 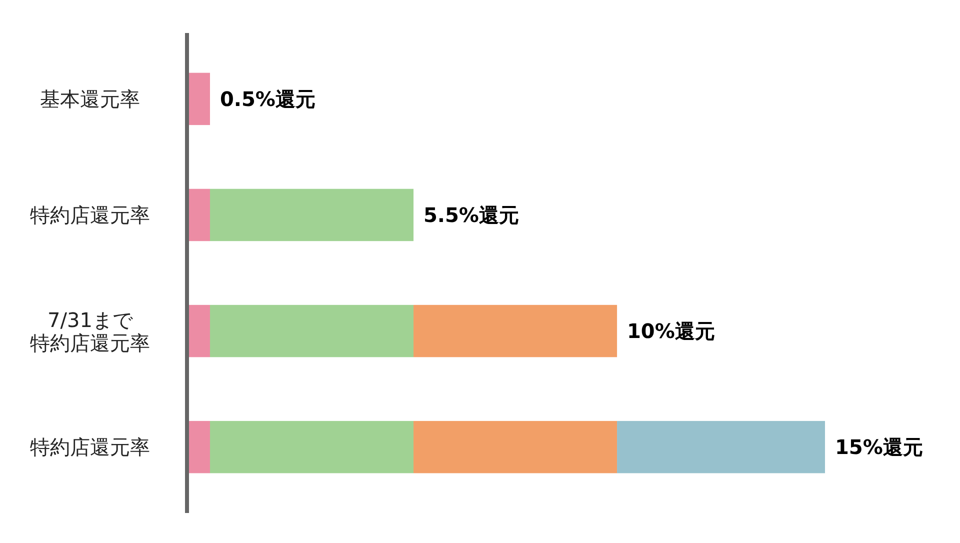 I want to click on annotation: 10%還元, so click(x=671, y=331).